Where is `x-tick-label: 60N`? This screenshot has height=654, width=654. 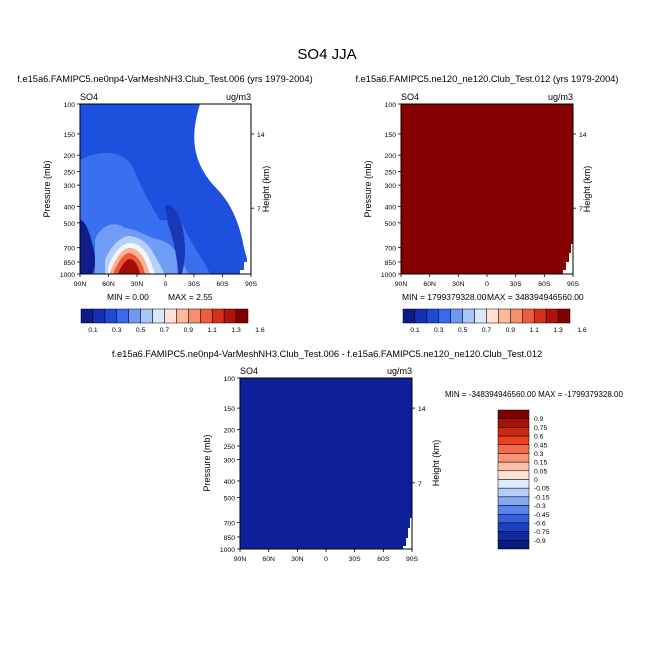 x-tick-label: 60N is located at coordinates (429, 284).